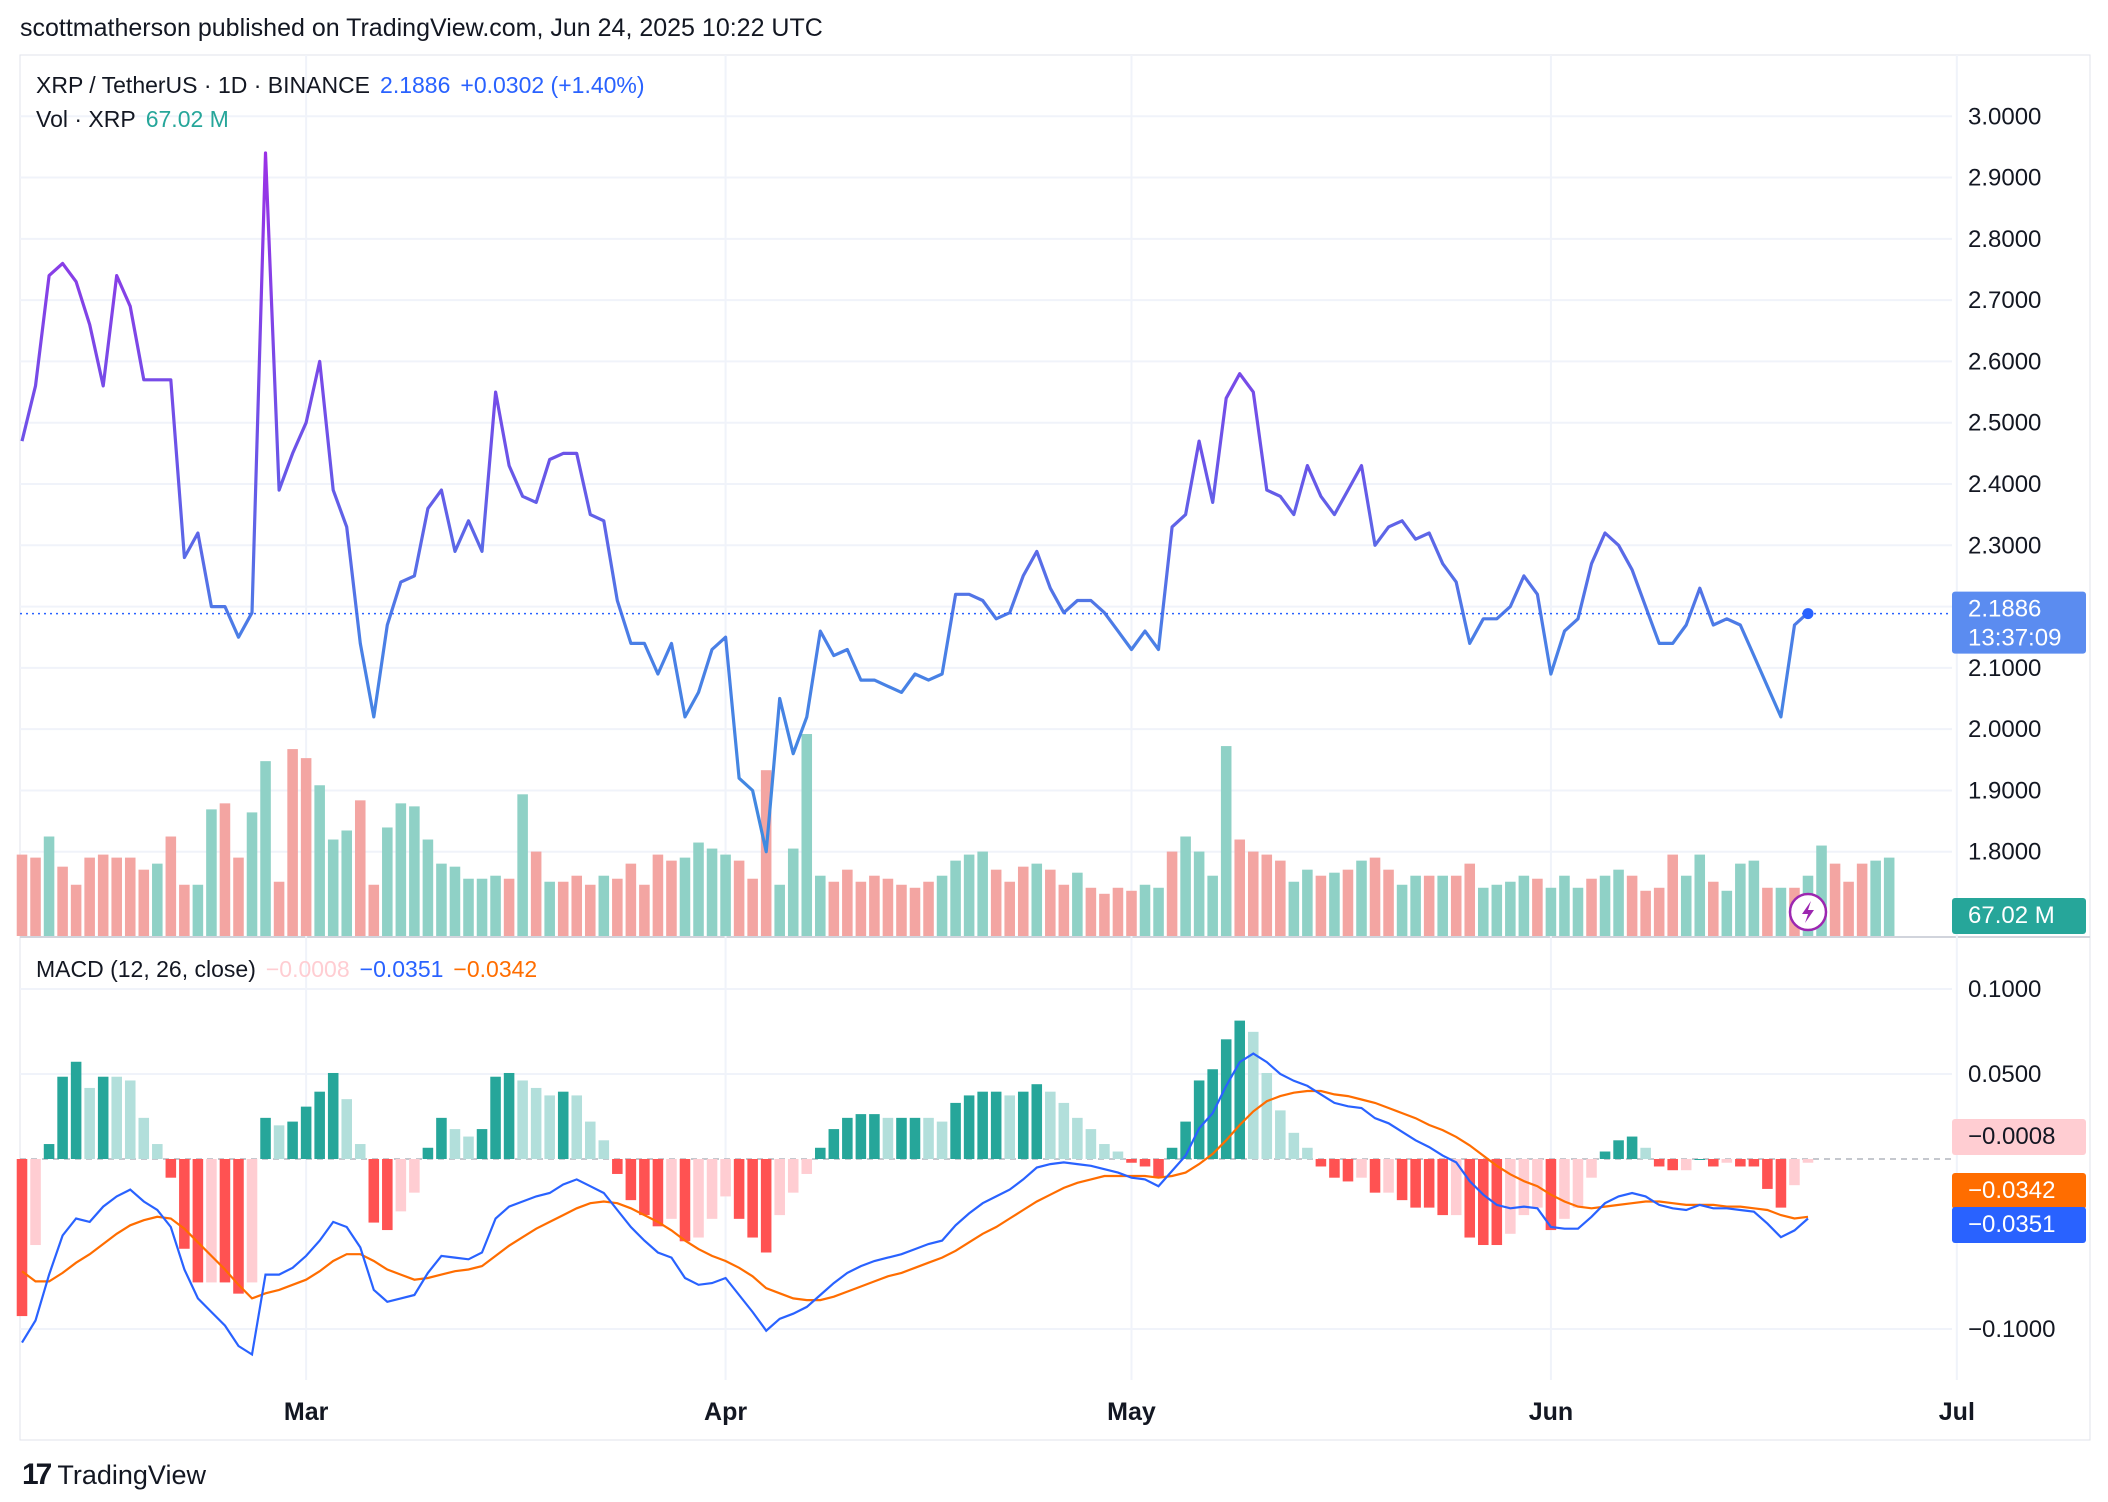 Image resolution: width=2108 pixels, height=1502 pixels. Describe the element at coordinates (2011, 1329) in the screenshot. I see `macd-tick-label: −0.1000` at that location.